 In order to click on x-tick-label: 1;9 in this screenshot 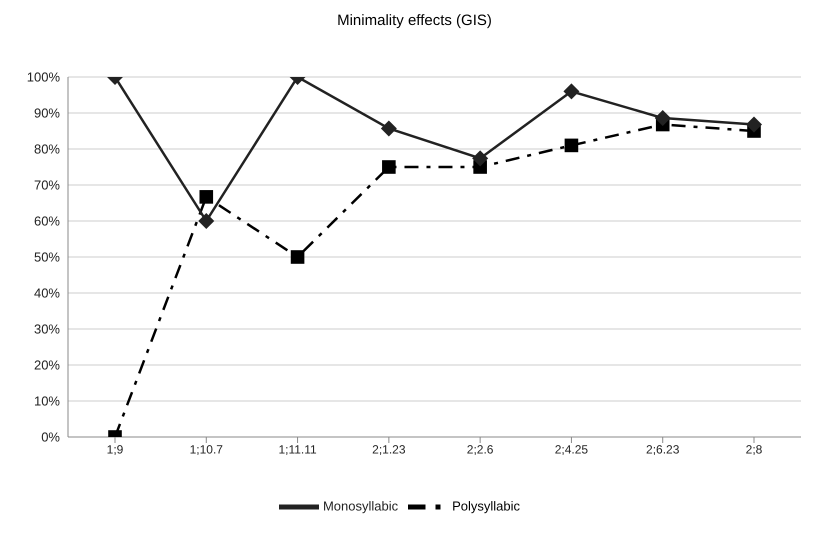, I will do `click(115, 449)`.